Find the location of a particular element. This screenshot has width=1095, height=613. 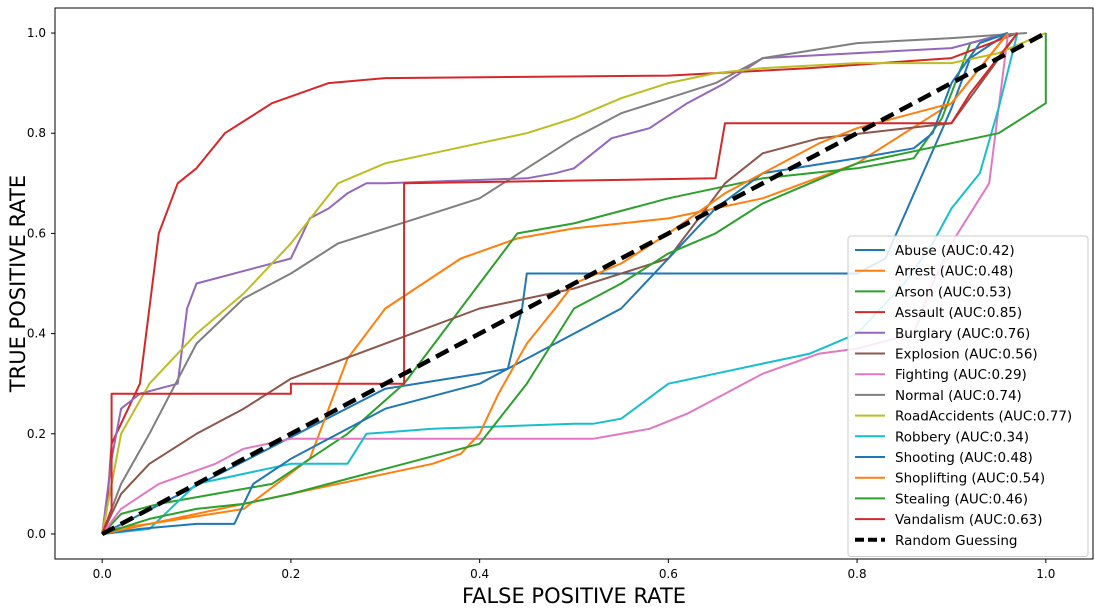

legend-label: Arrest (AUC:0.48) is located at coordinates (954, 272).